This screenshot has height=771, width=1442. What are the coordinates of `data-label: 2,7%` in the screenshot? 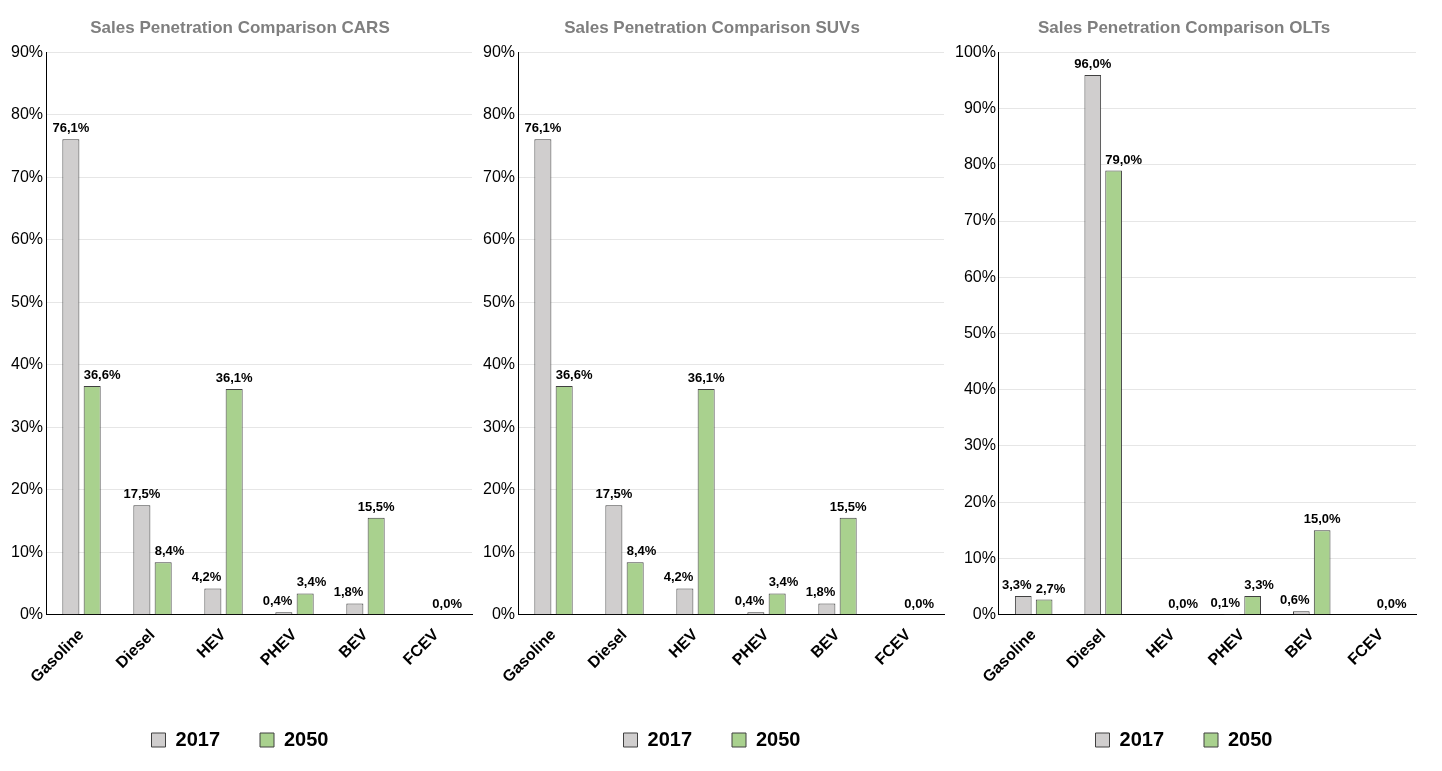 It's located at (1050, 588).